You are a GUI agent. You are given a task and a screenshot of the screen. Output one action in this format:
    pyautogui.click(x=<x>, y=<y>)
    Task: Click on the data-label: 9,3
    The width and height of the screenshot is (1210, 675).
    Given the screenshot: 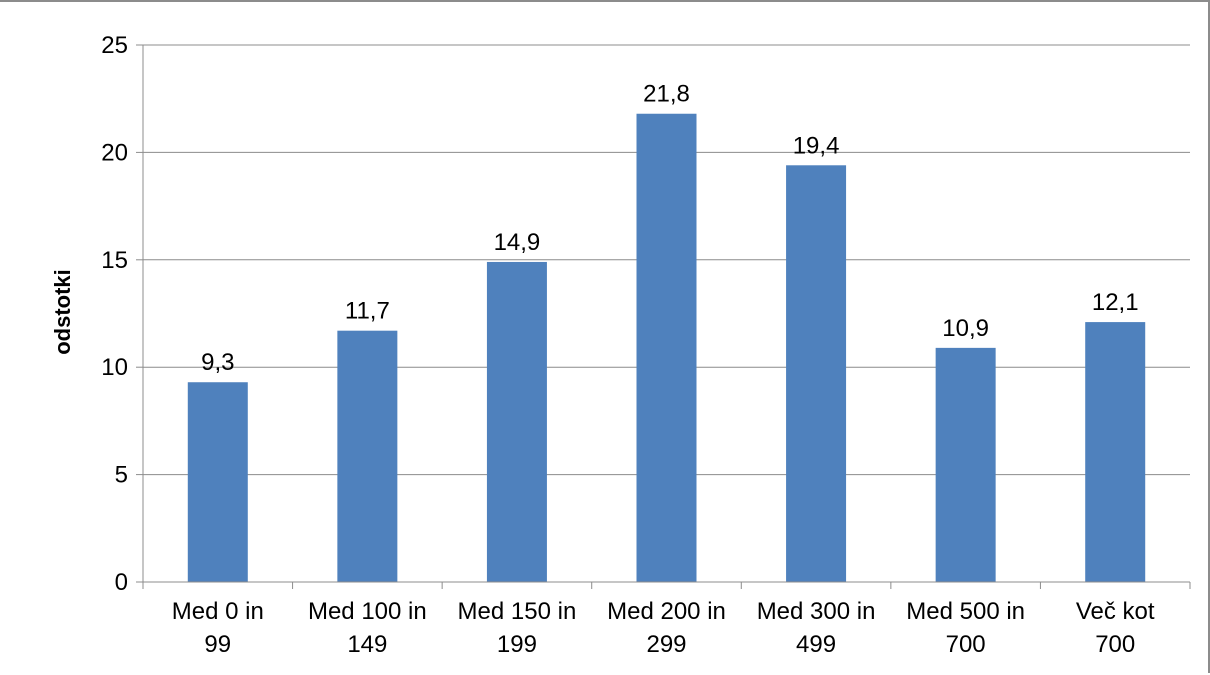 What is the action you would take?
    pyautogui.click(x=217, y=362)
    